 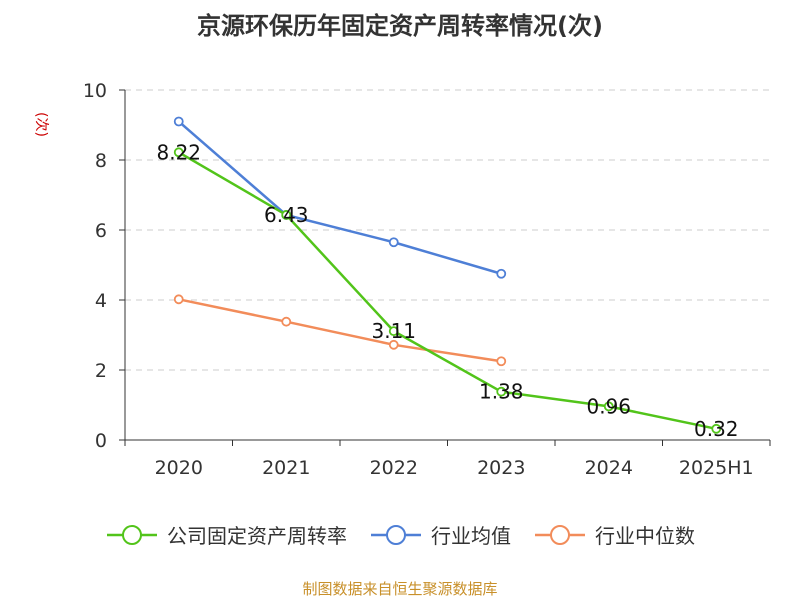 I want to click on data-label: 8.22, so click(x=178, y=152).